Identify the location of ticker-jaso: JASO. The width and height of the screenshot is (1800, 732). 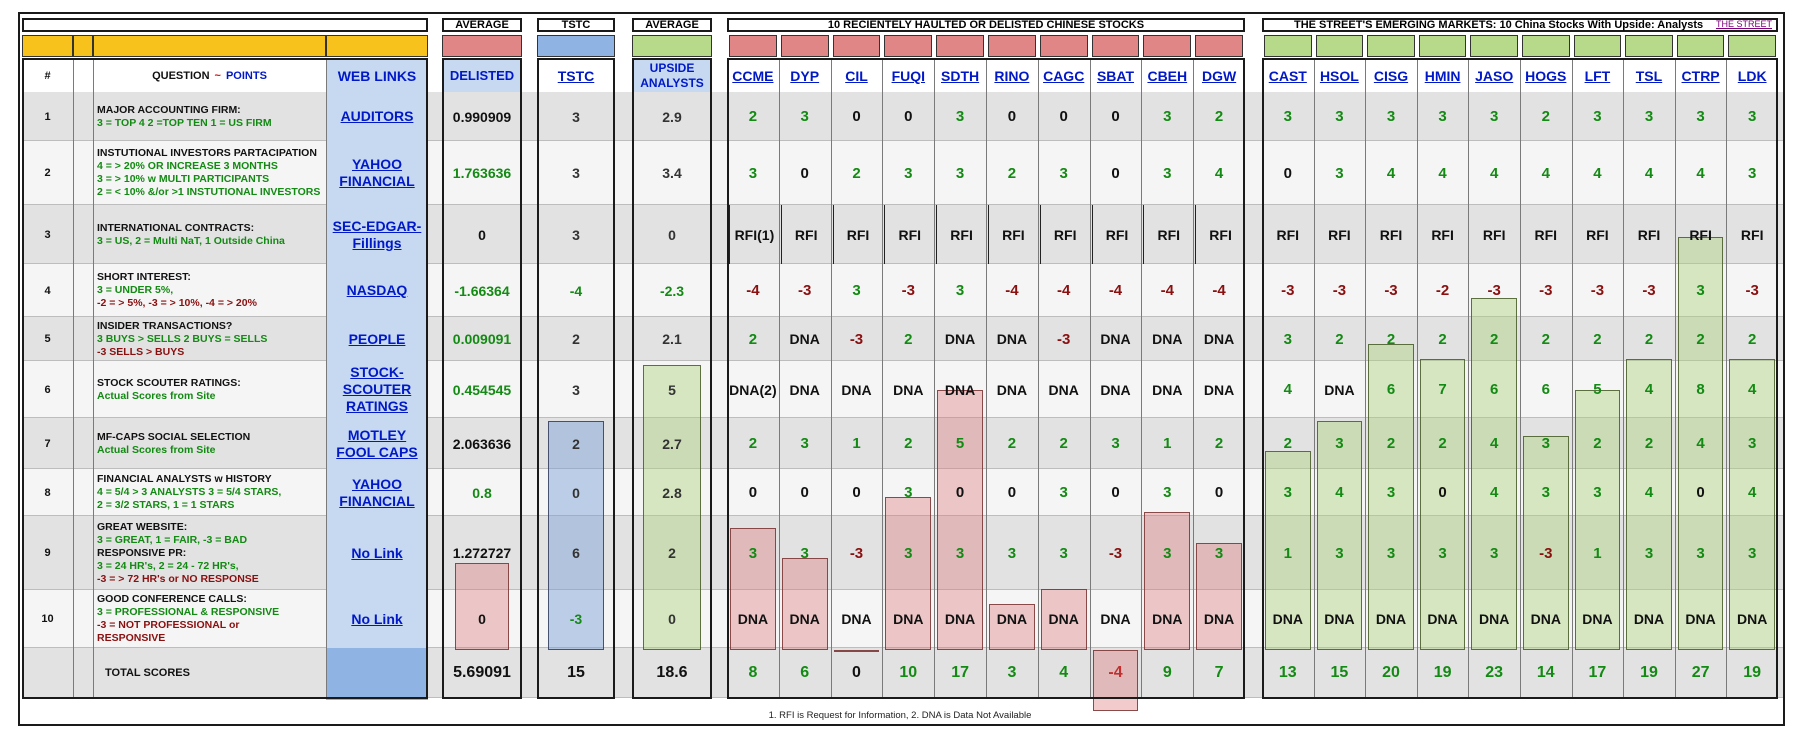
(1494, 75).